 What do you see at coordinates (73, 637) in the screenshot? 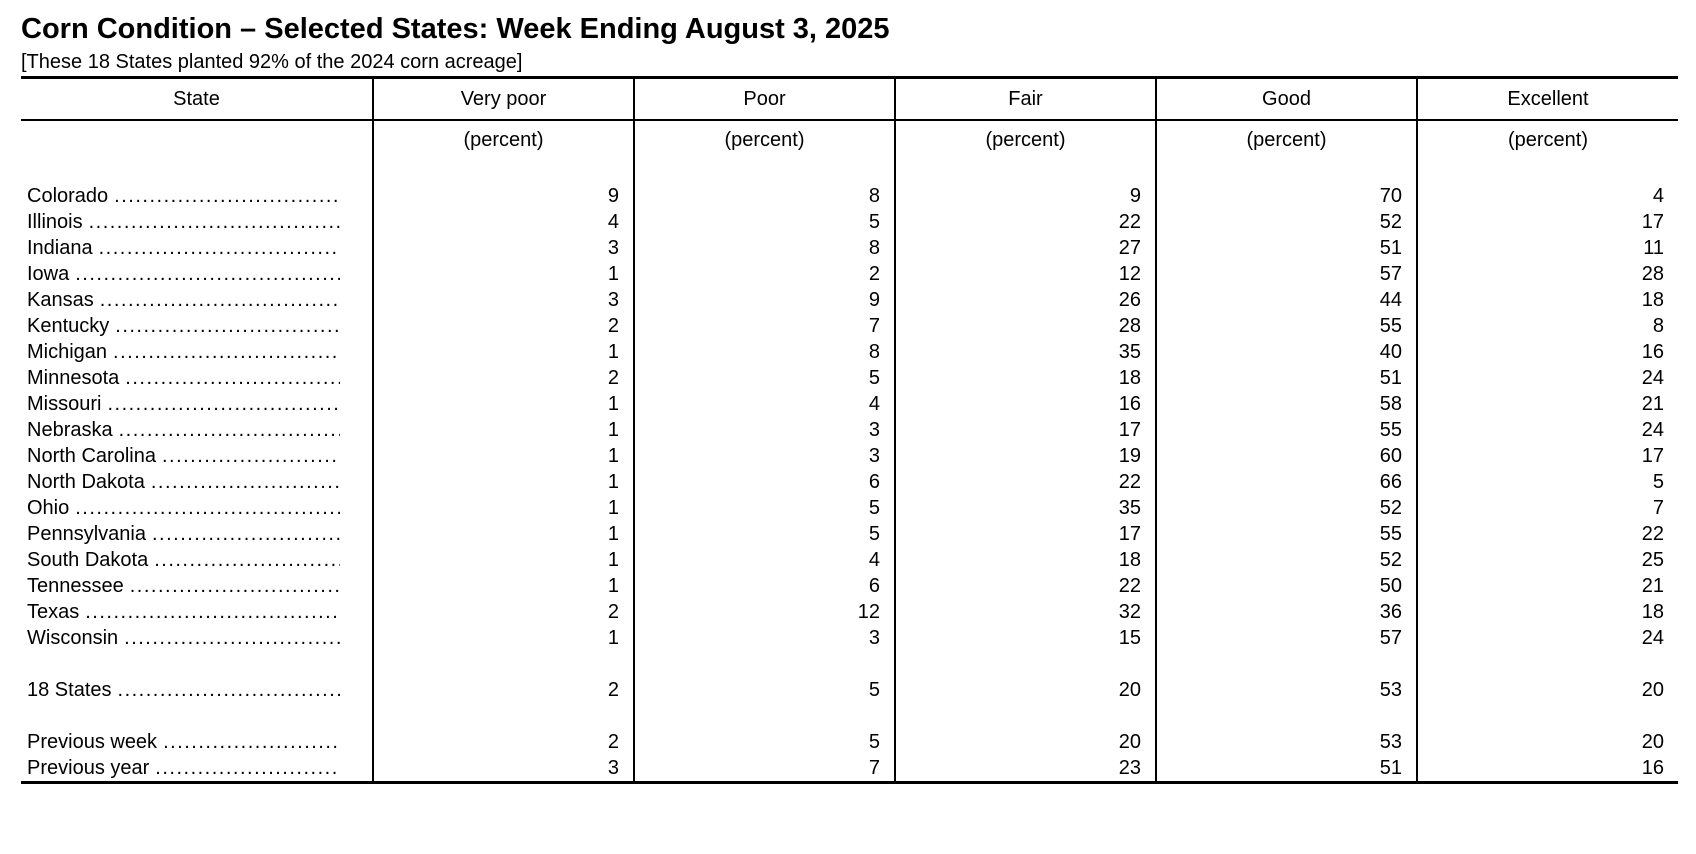
I see `row-label: Wisconsin` at bounding box center [73, 637].